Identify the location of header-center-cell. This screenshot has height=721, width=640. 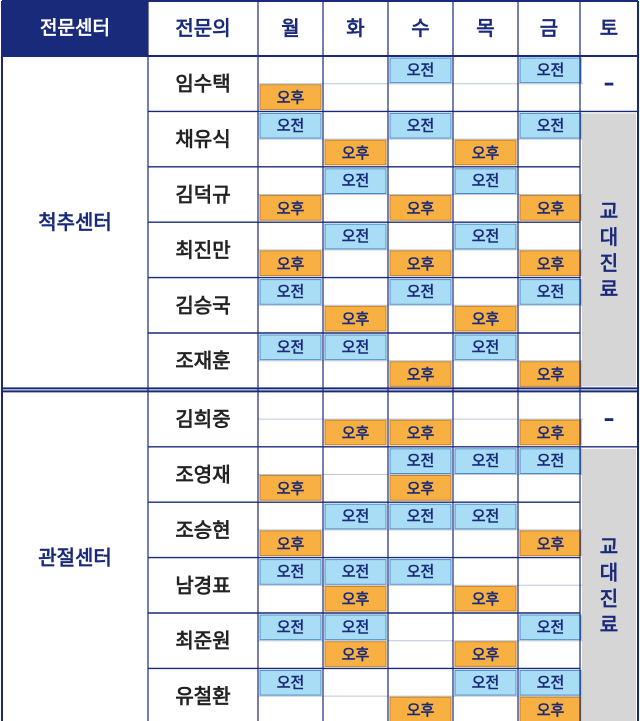
(75, 28).